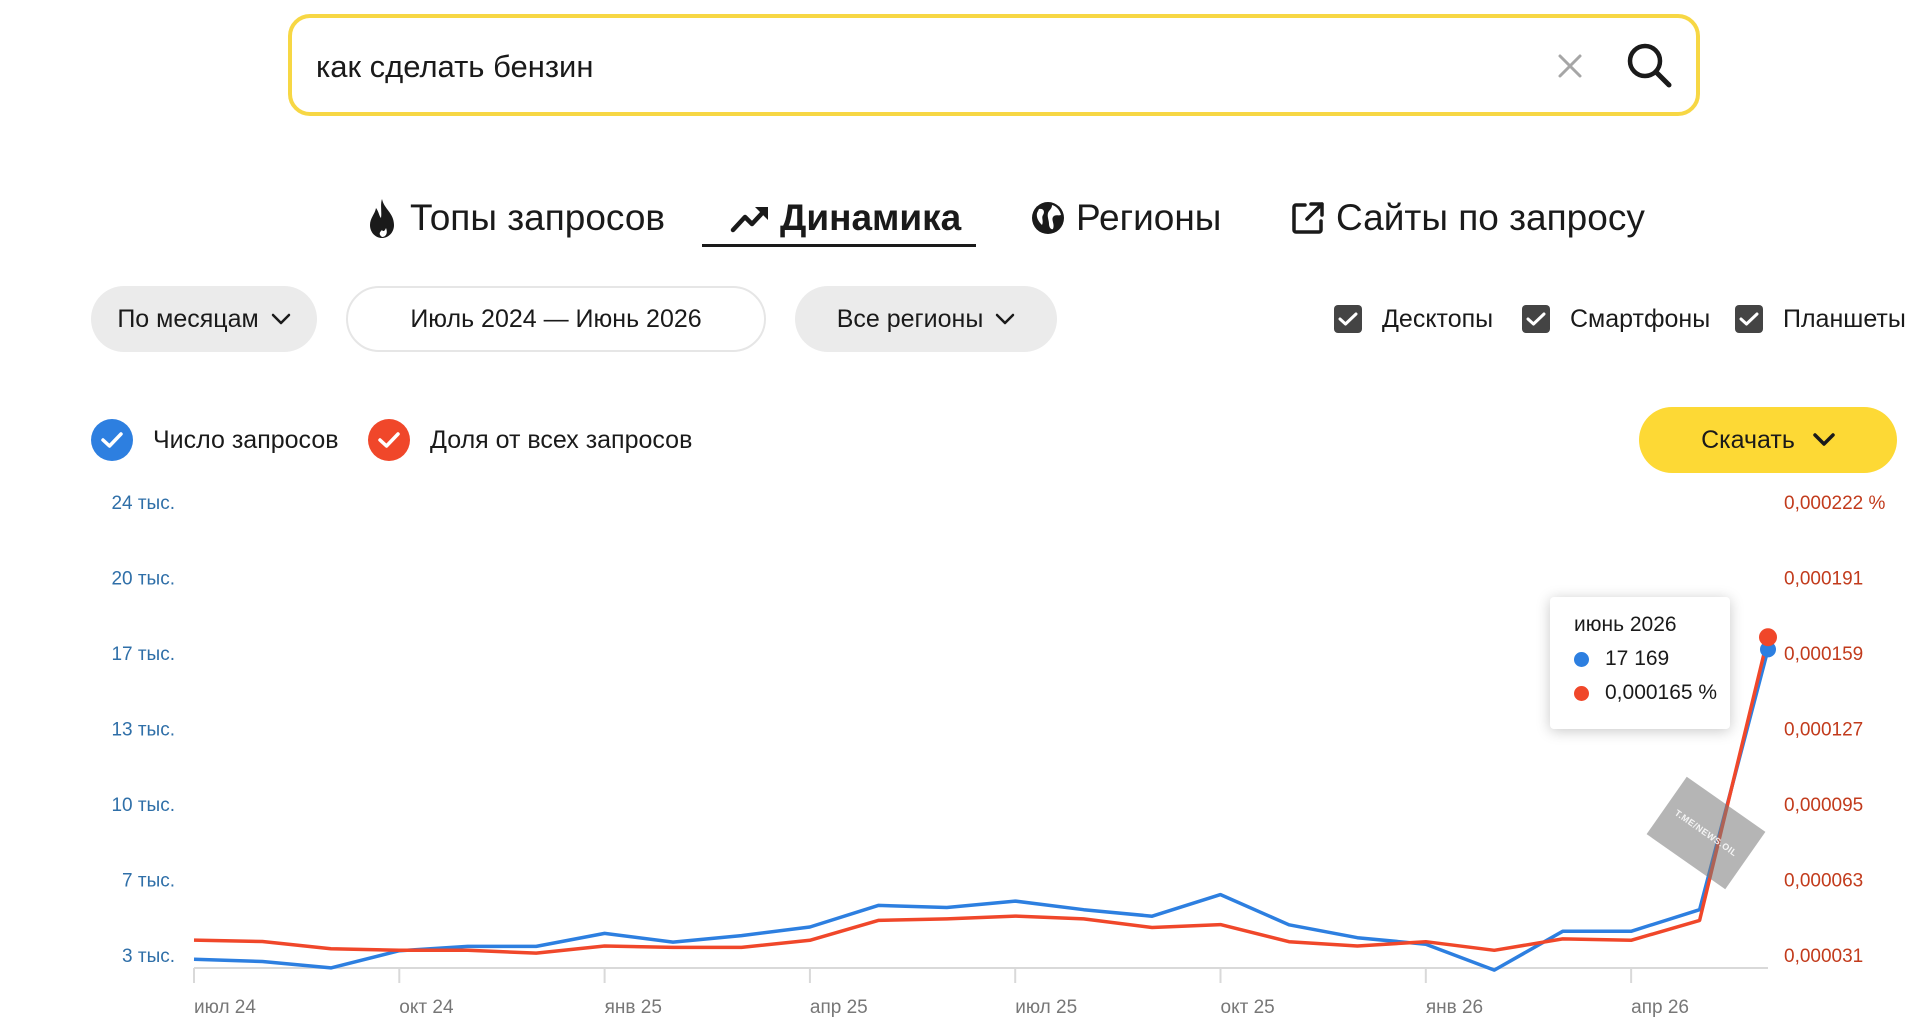  Describe the element at coordinates (1570, 66) in the screenshot. I see `clear-icon` at that location.